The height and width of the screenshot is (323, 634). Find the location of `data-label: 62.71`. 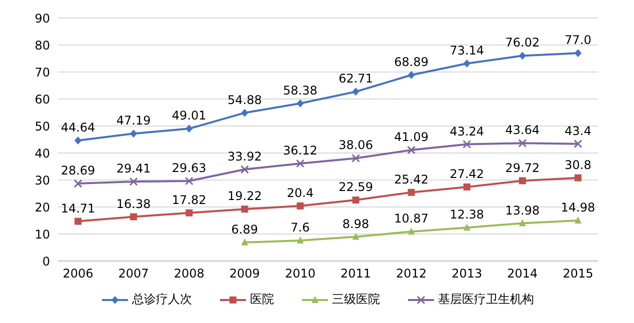

data-label: 62.71 is located at coordinates (355, 79).